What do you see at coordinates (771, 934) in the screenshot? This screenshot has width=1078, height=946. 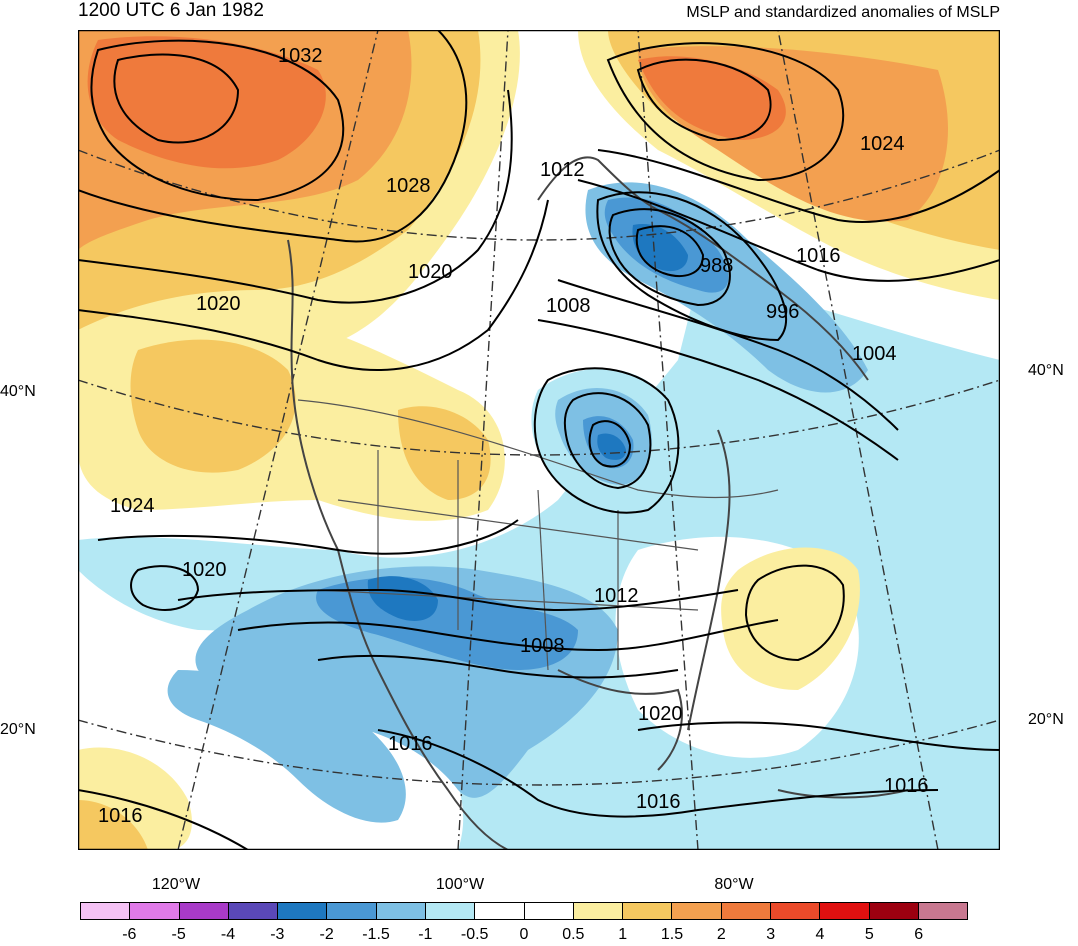 I see `colorbar-tick-label: 3` at bounding box center [771, 934].